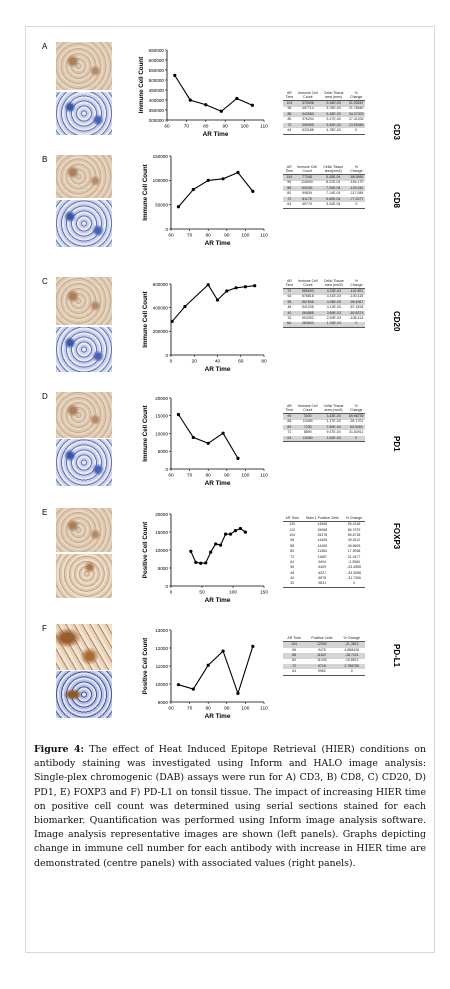 The image size is (450, 989). Describe the element at coordinates (356, 205) in the screenshot. I see `table-cell: 0` at that location.